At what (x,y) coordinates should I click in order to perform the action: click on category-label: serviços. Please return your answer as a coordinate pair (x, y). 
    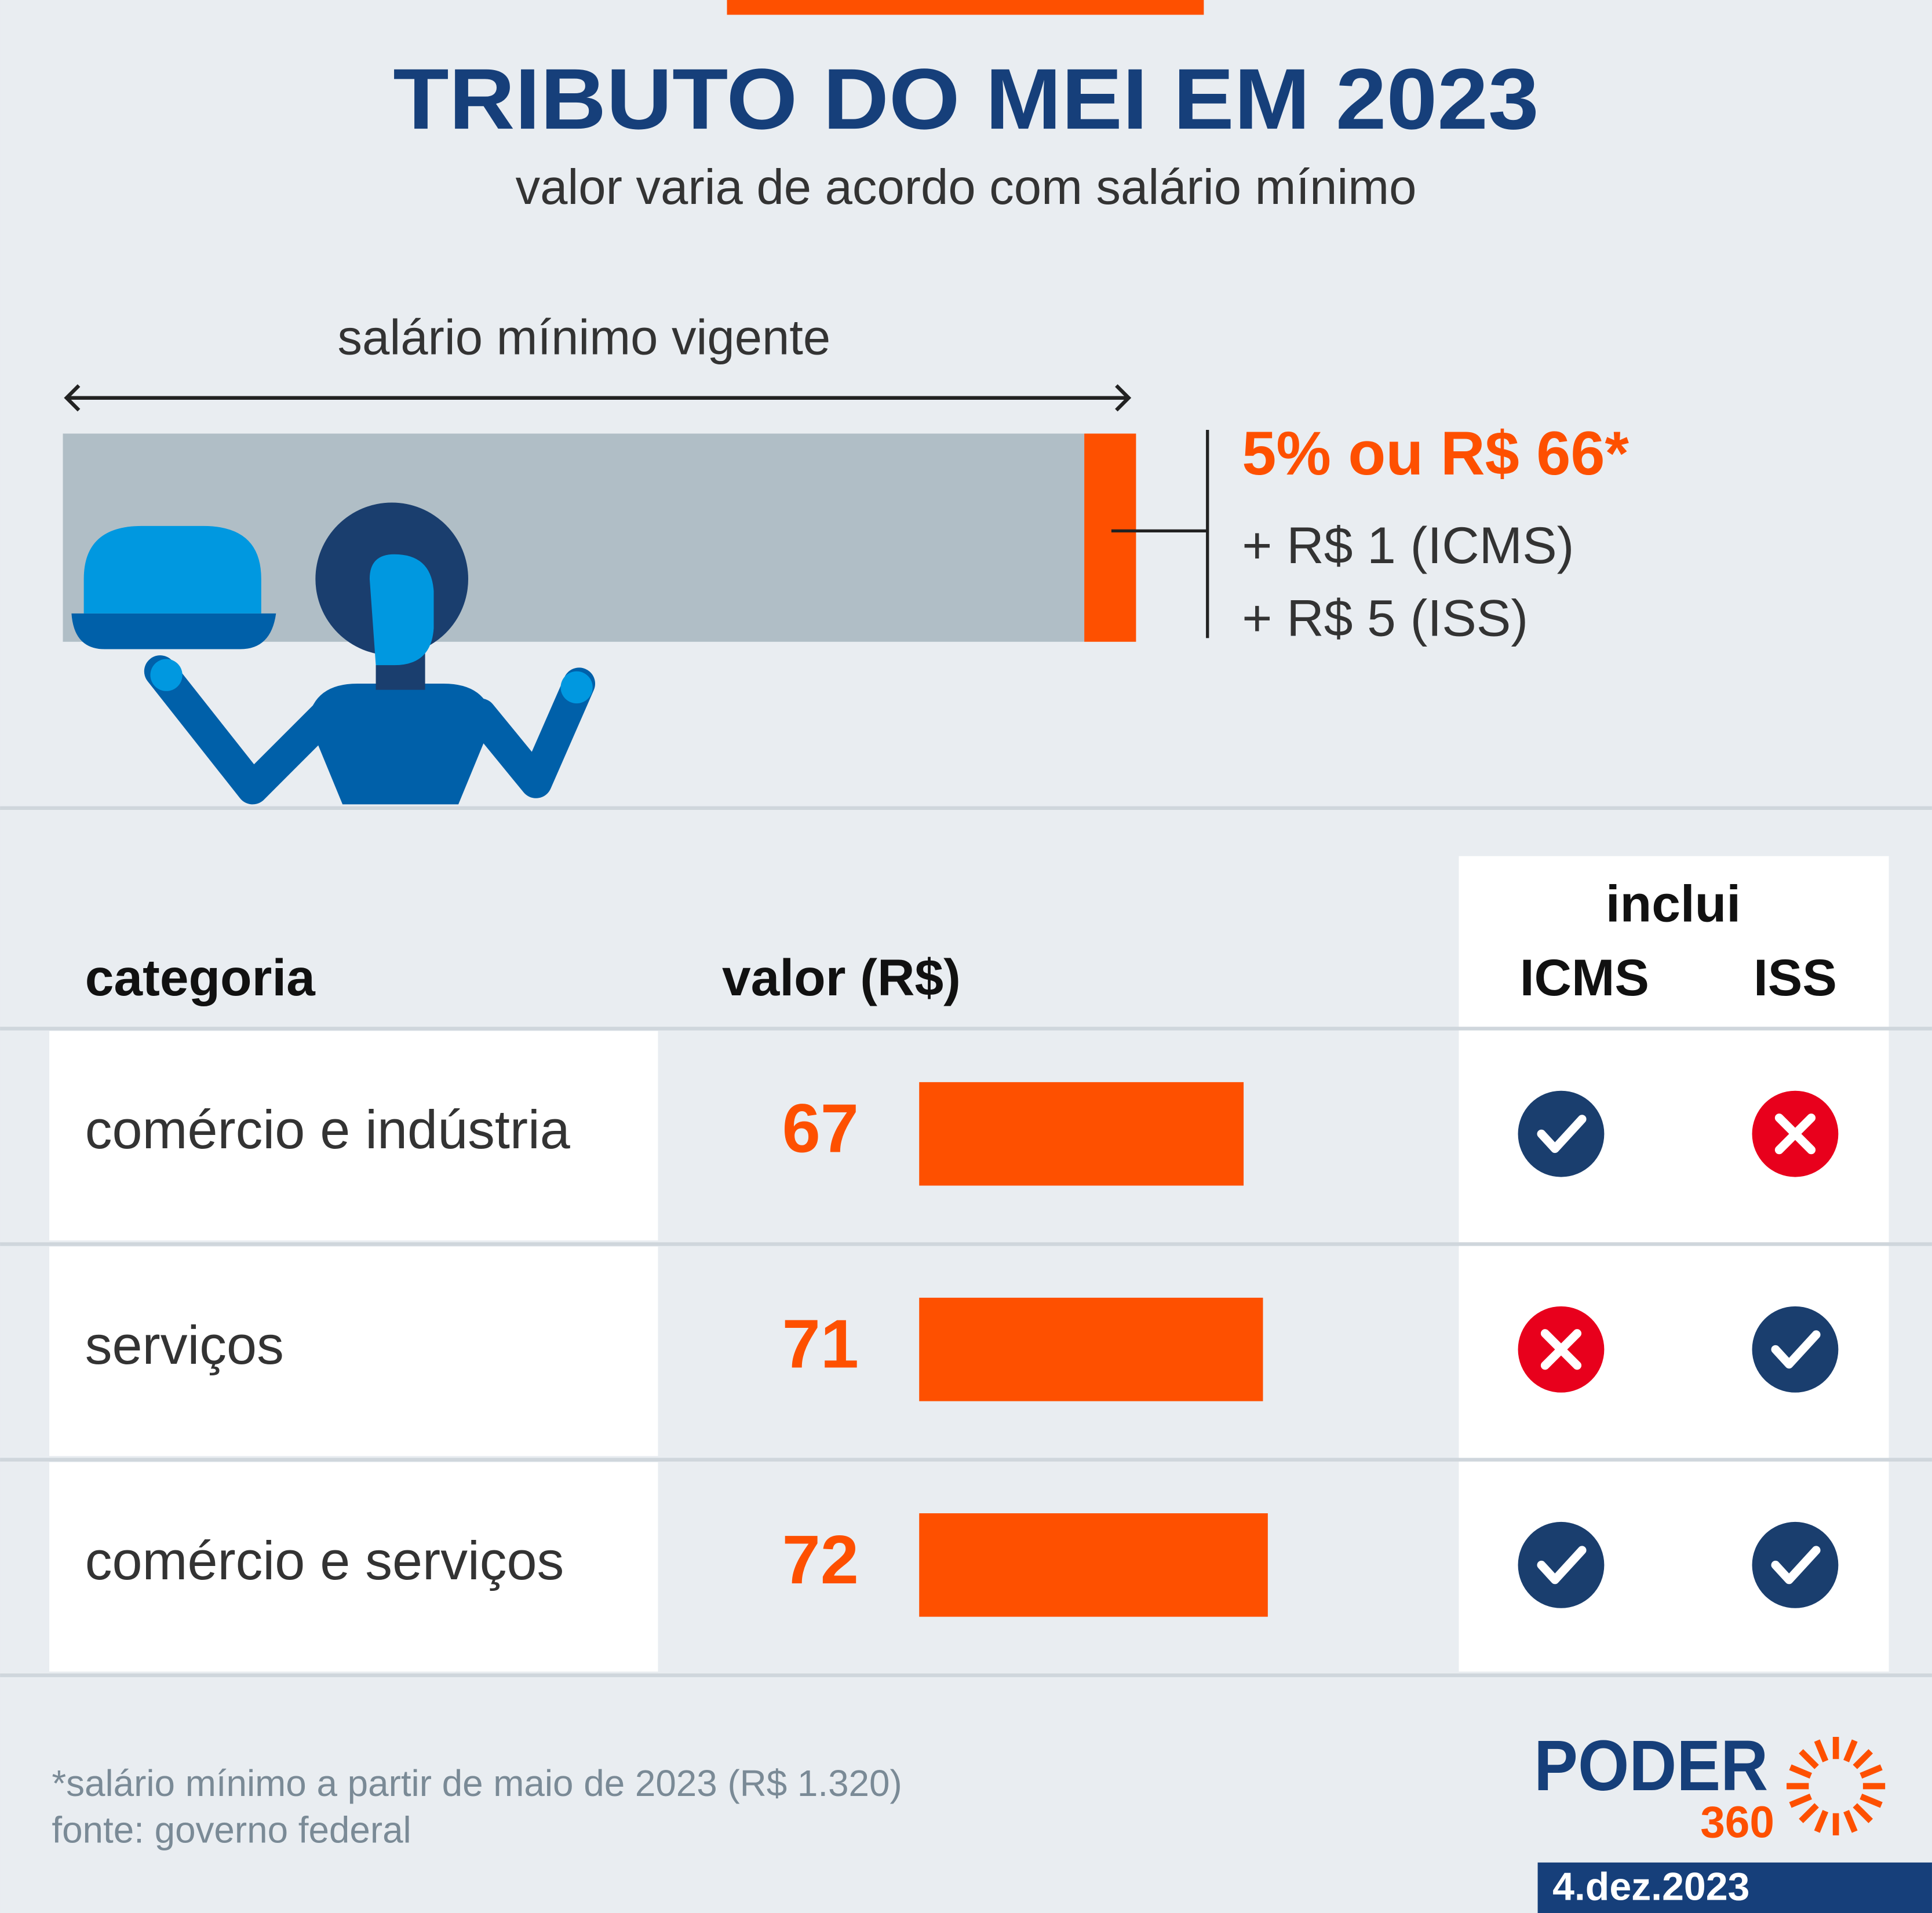
    Looking at the image, I should click on (185, 1345).